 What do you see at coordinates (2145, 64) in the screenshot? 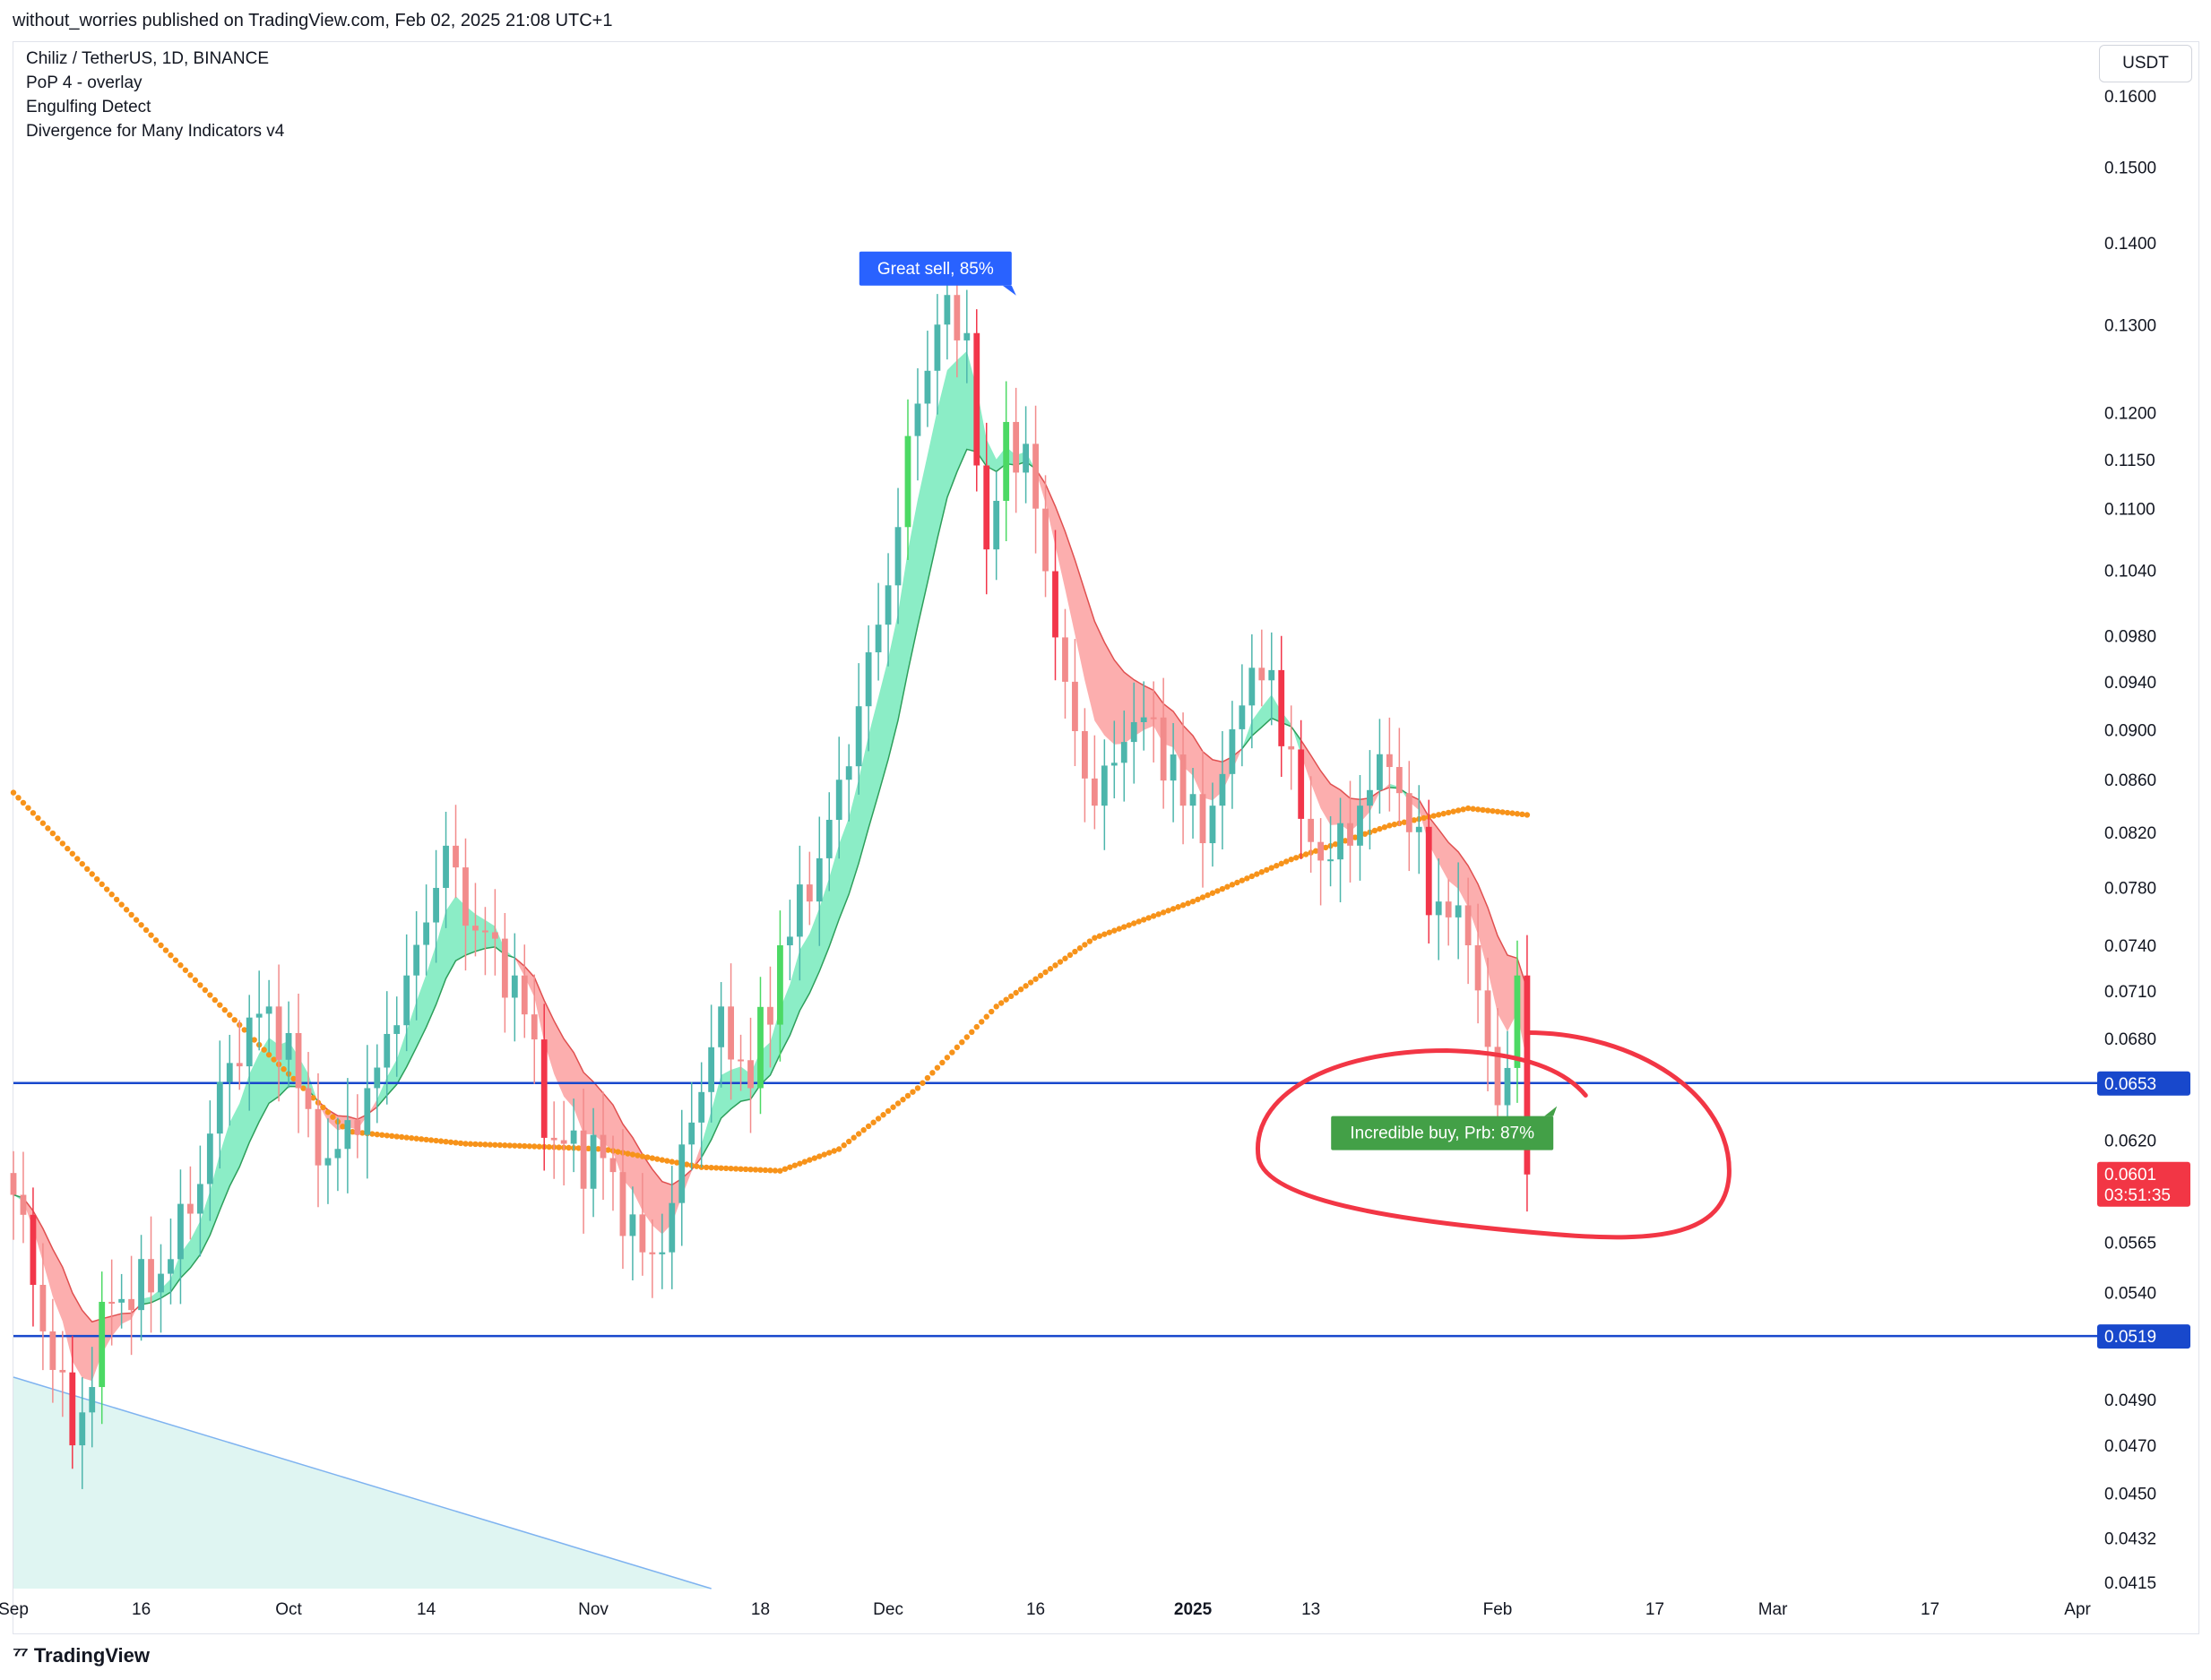
I see `currency-button: USDT` at bounding box center [2145, 64].